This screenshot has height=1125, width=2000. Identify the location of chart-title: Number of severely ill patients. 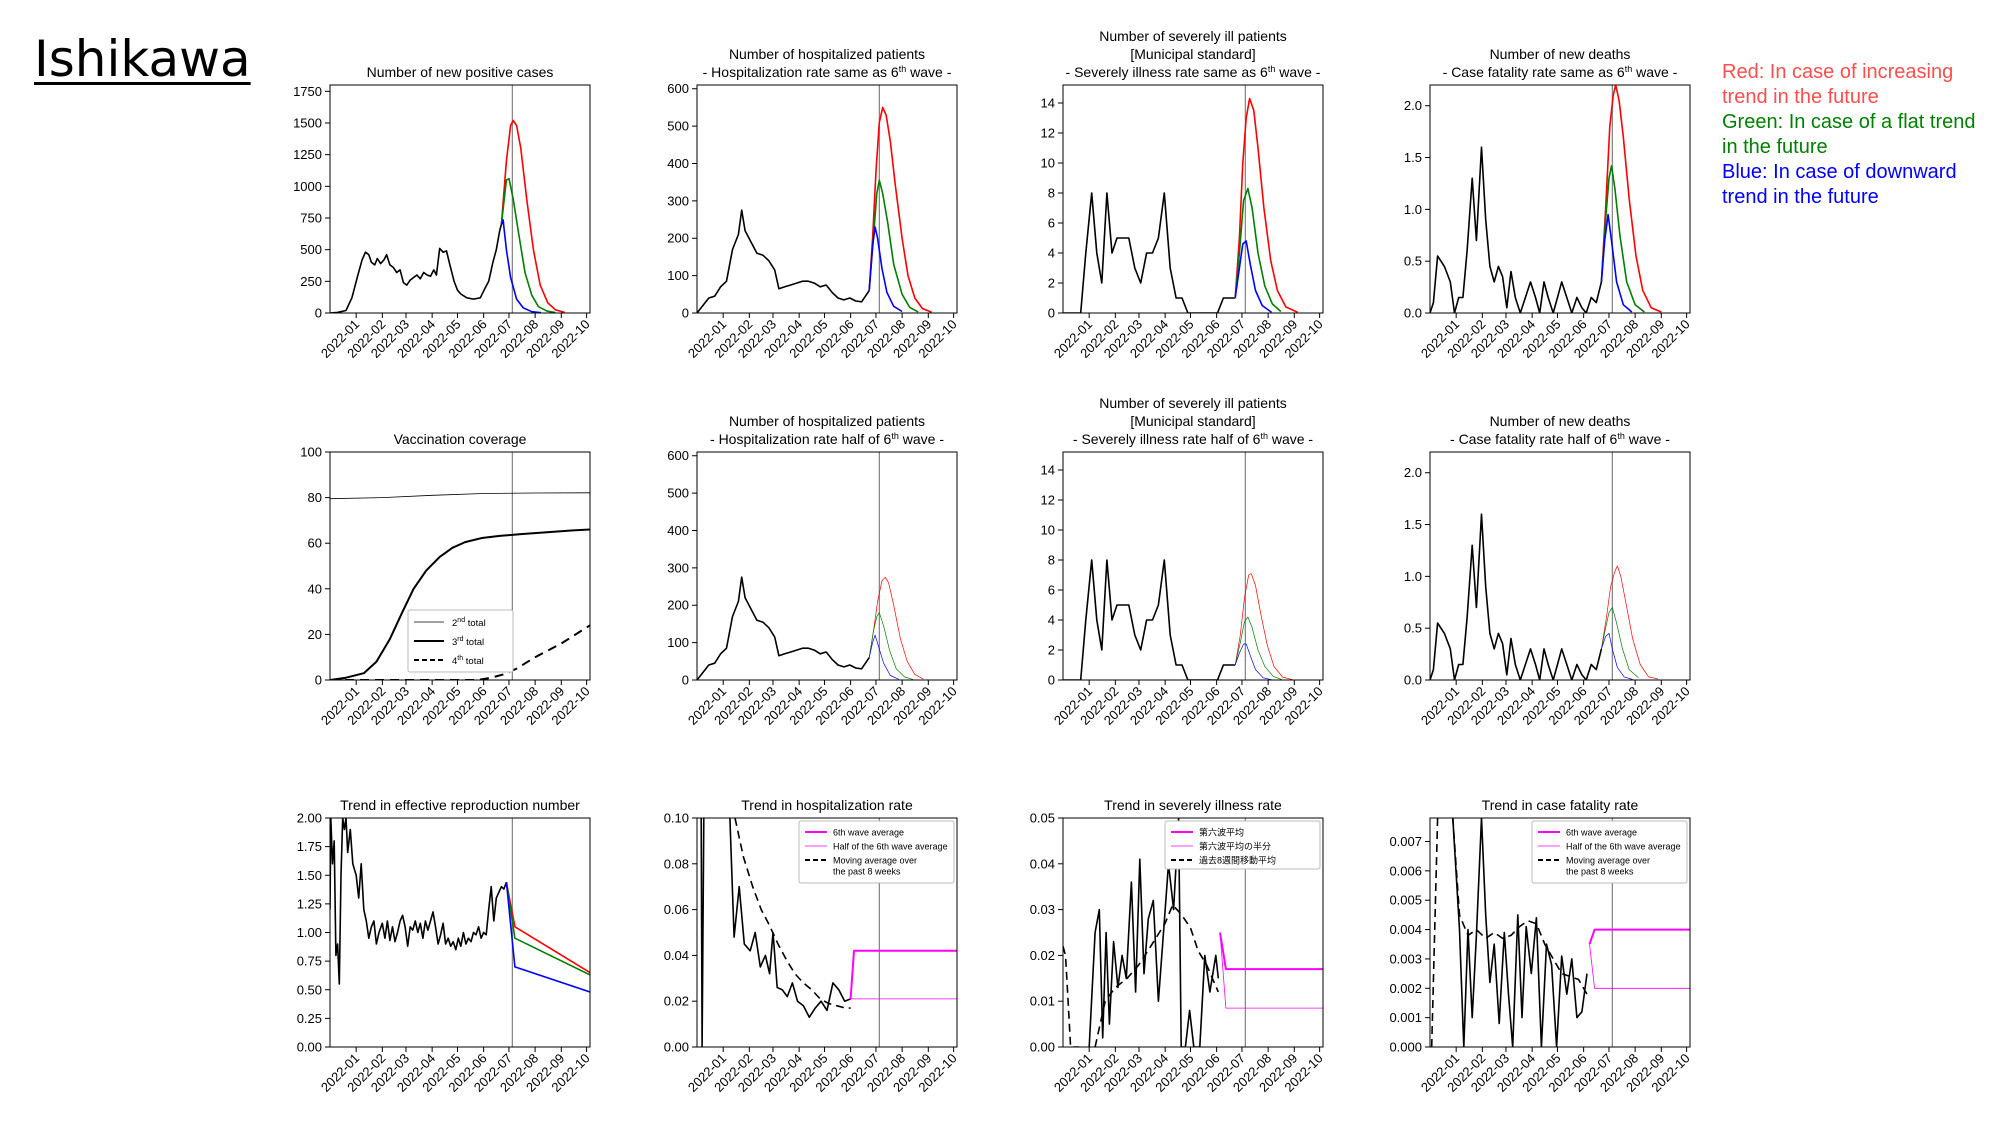
(1193, 36).